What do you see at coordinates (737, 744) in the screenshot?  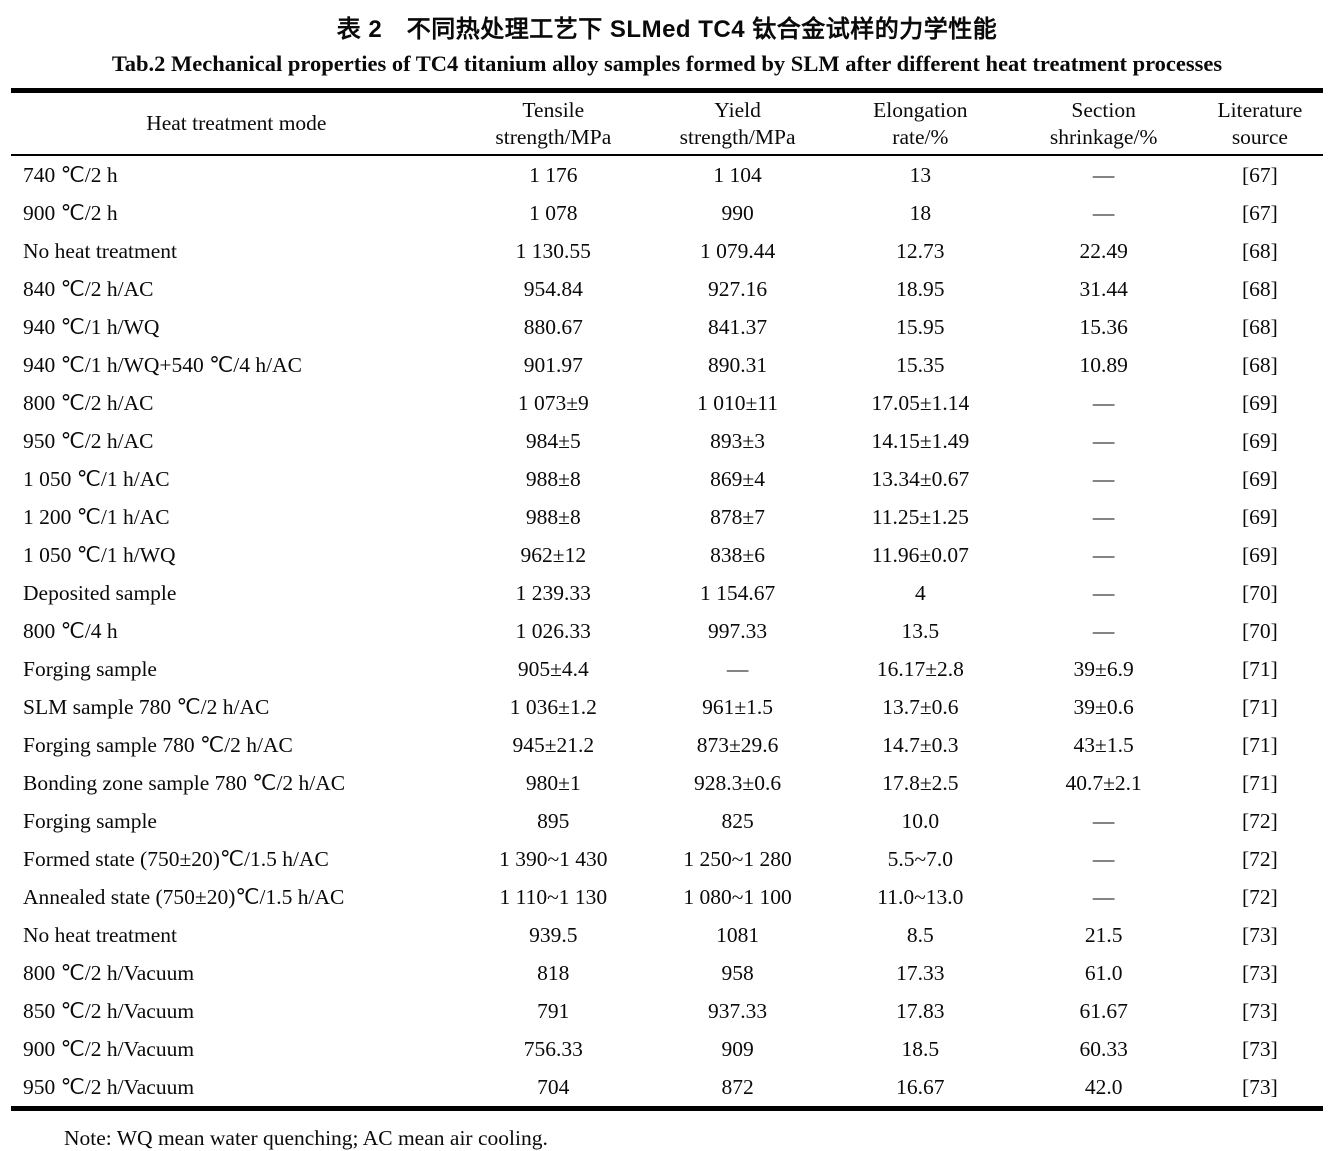 I see `cell-yield-strength: 873±29.6` at bounding box center [737, 744].